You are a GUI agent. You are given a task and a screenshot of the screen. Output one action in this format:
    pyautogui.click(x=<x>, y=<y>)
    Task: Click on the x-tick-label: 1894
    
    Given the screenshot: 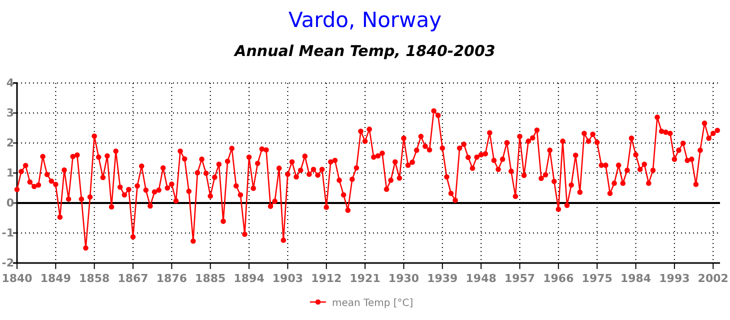 What is the action you would take?
    pyautogui.click(x=249, y=278)
    